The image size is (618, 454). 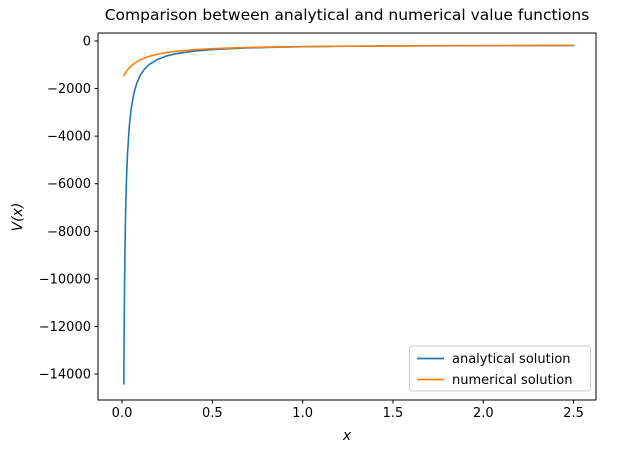 What do you see at coordinates (87, 41) in the screenshot?
I see `y-tick-label: 0` at bounding box center [87, 41].